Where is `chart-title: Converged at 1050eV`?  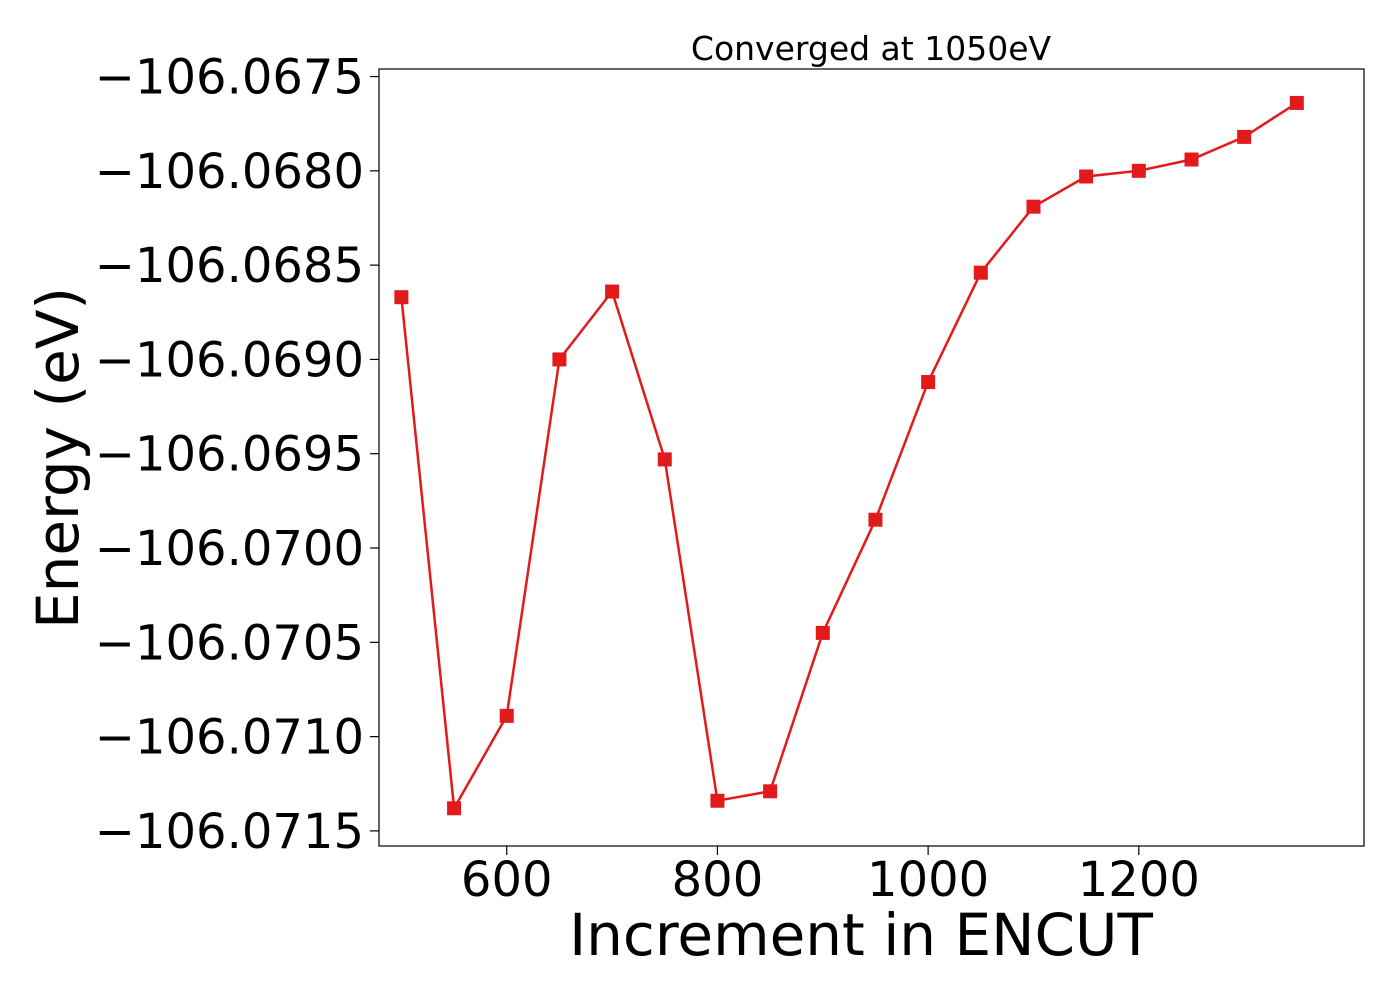 chart-title: Converged at 1050eV is located at coordinates (871, 48).